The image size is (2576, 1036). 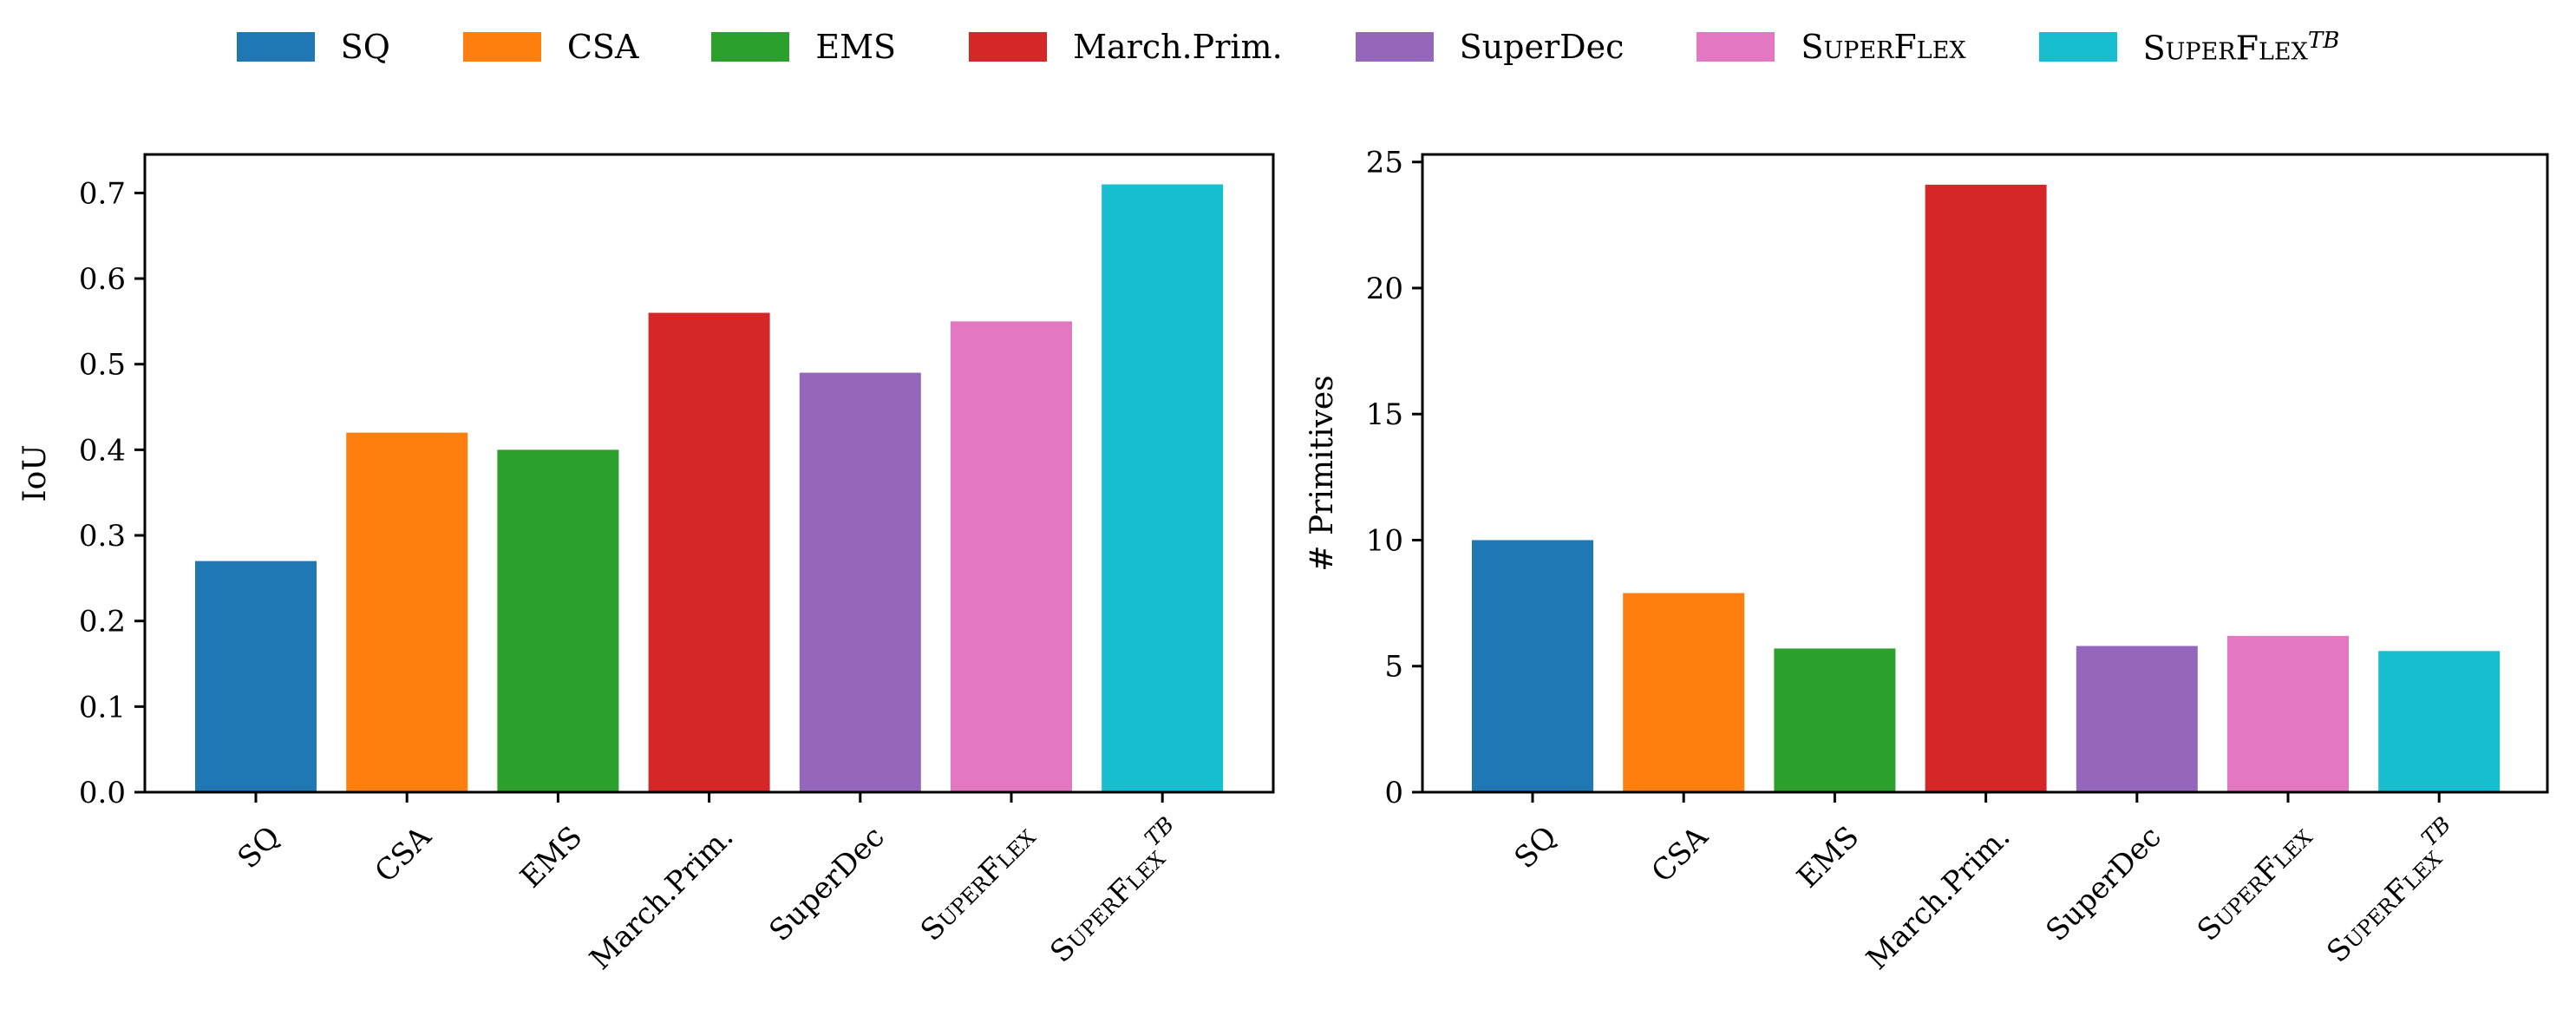 What do you see at coordinates (1008, 47) in the screenshot?
I see `legend-swatch-march-prim` at bounding box center [1008, 47].